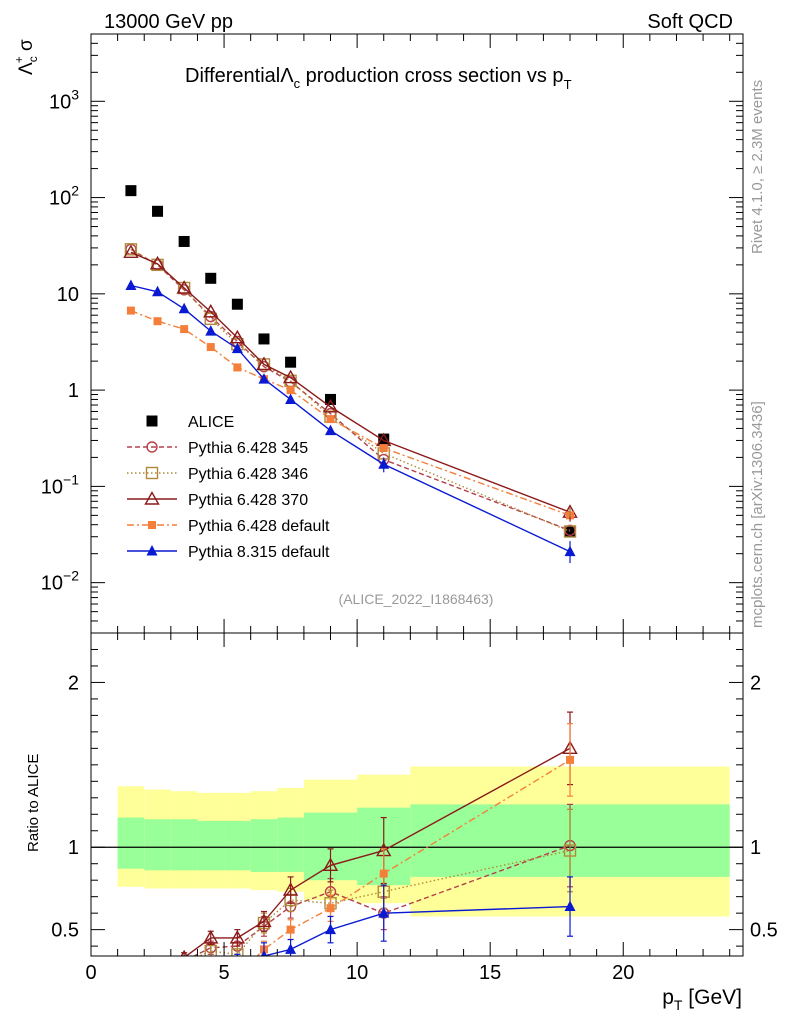 The image size is (786, 1024). I want to click on legend-label-3: Pythia 6.428 370, so click(248, 500).